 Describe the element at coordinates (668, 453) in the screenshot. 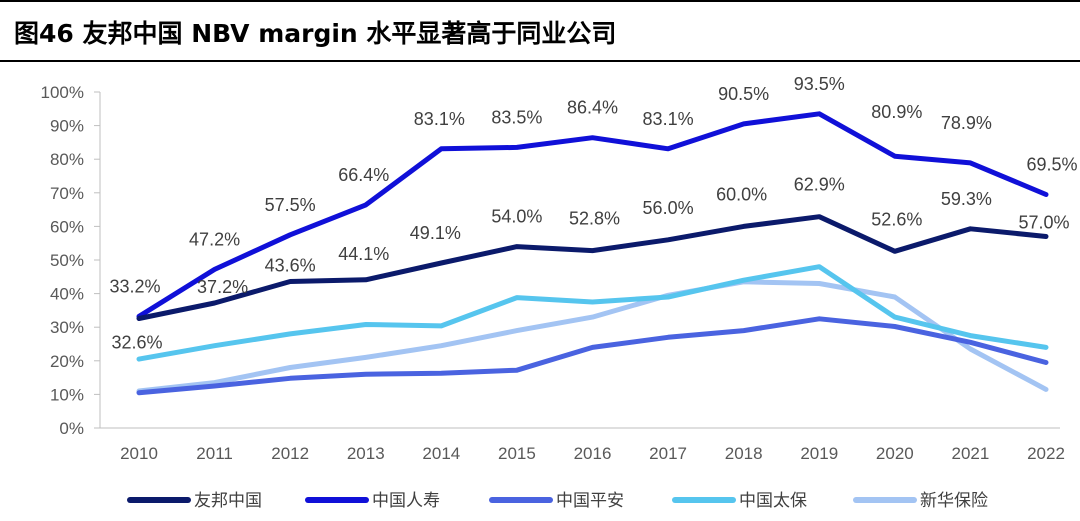

I see `x-tick-label: 2017` at that location.